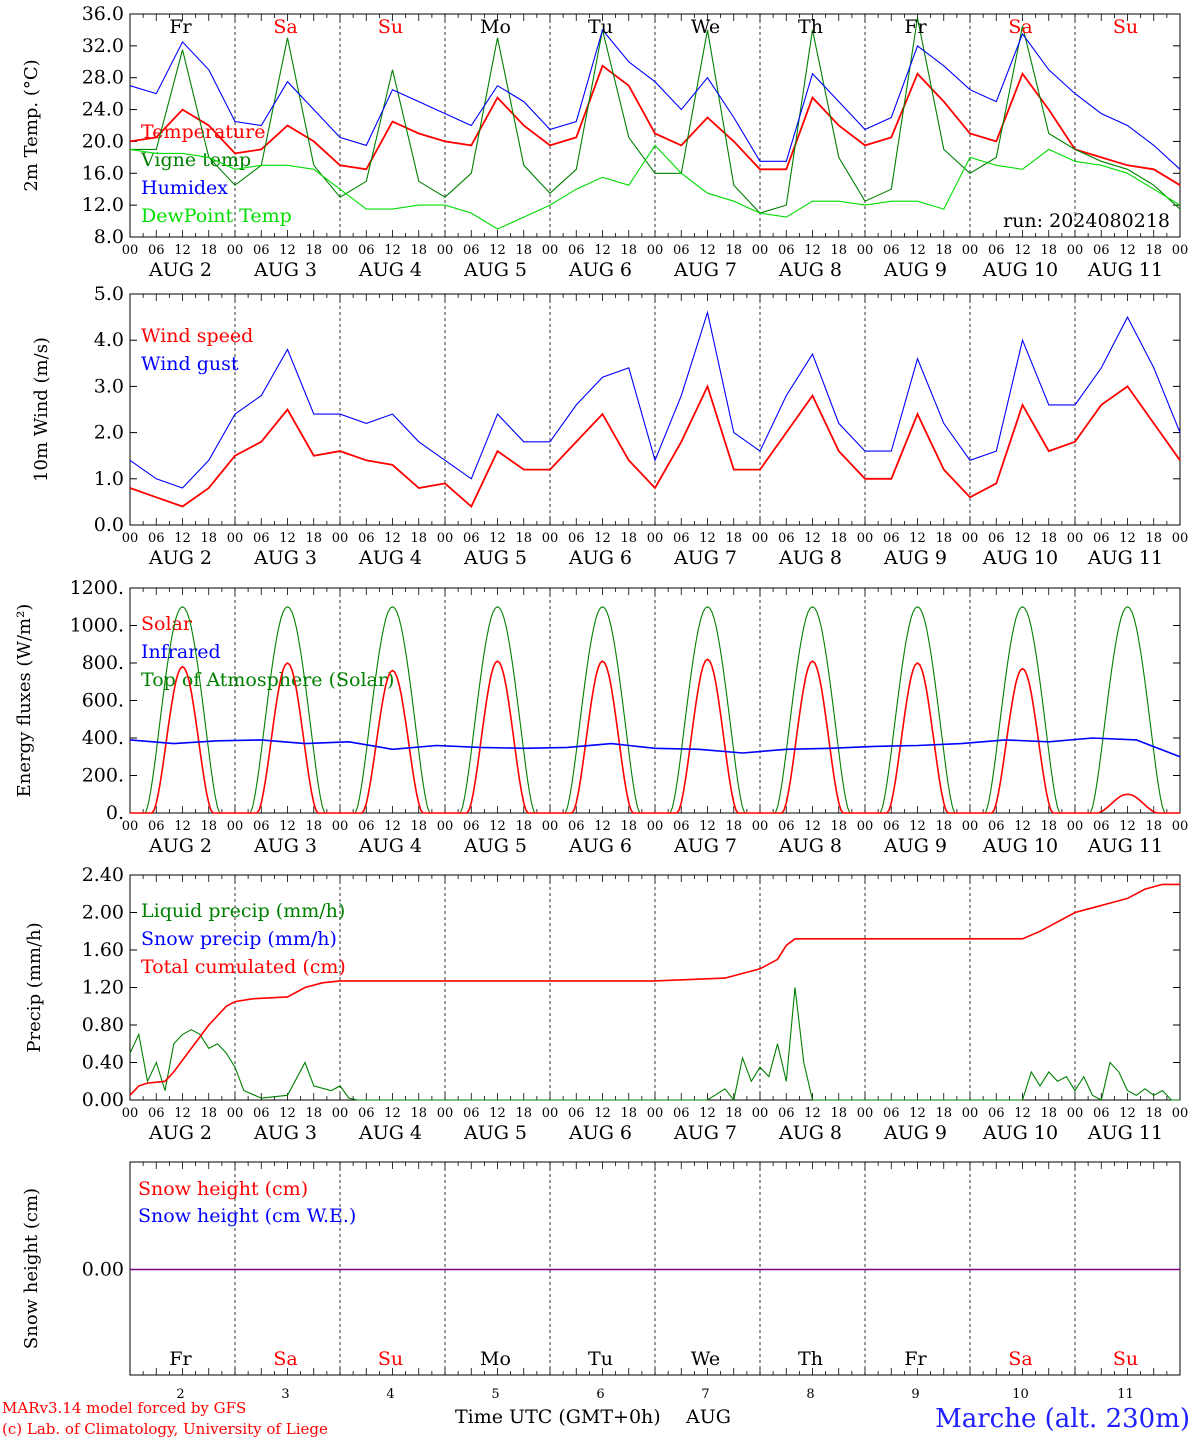 Image resolution: width=1194 pixels, height=1440 pixels. I want to click on day-name: Mo, so click(495, 1359).